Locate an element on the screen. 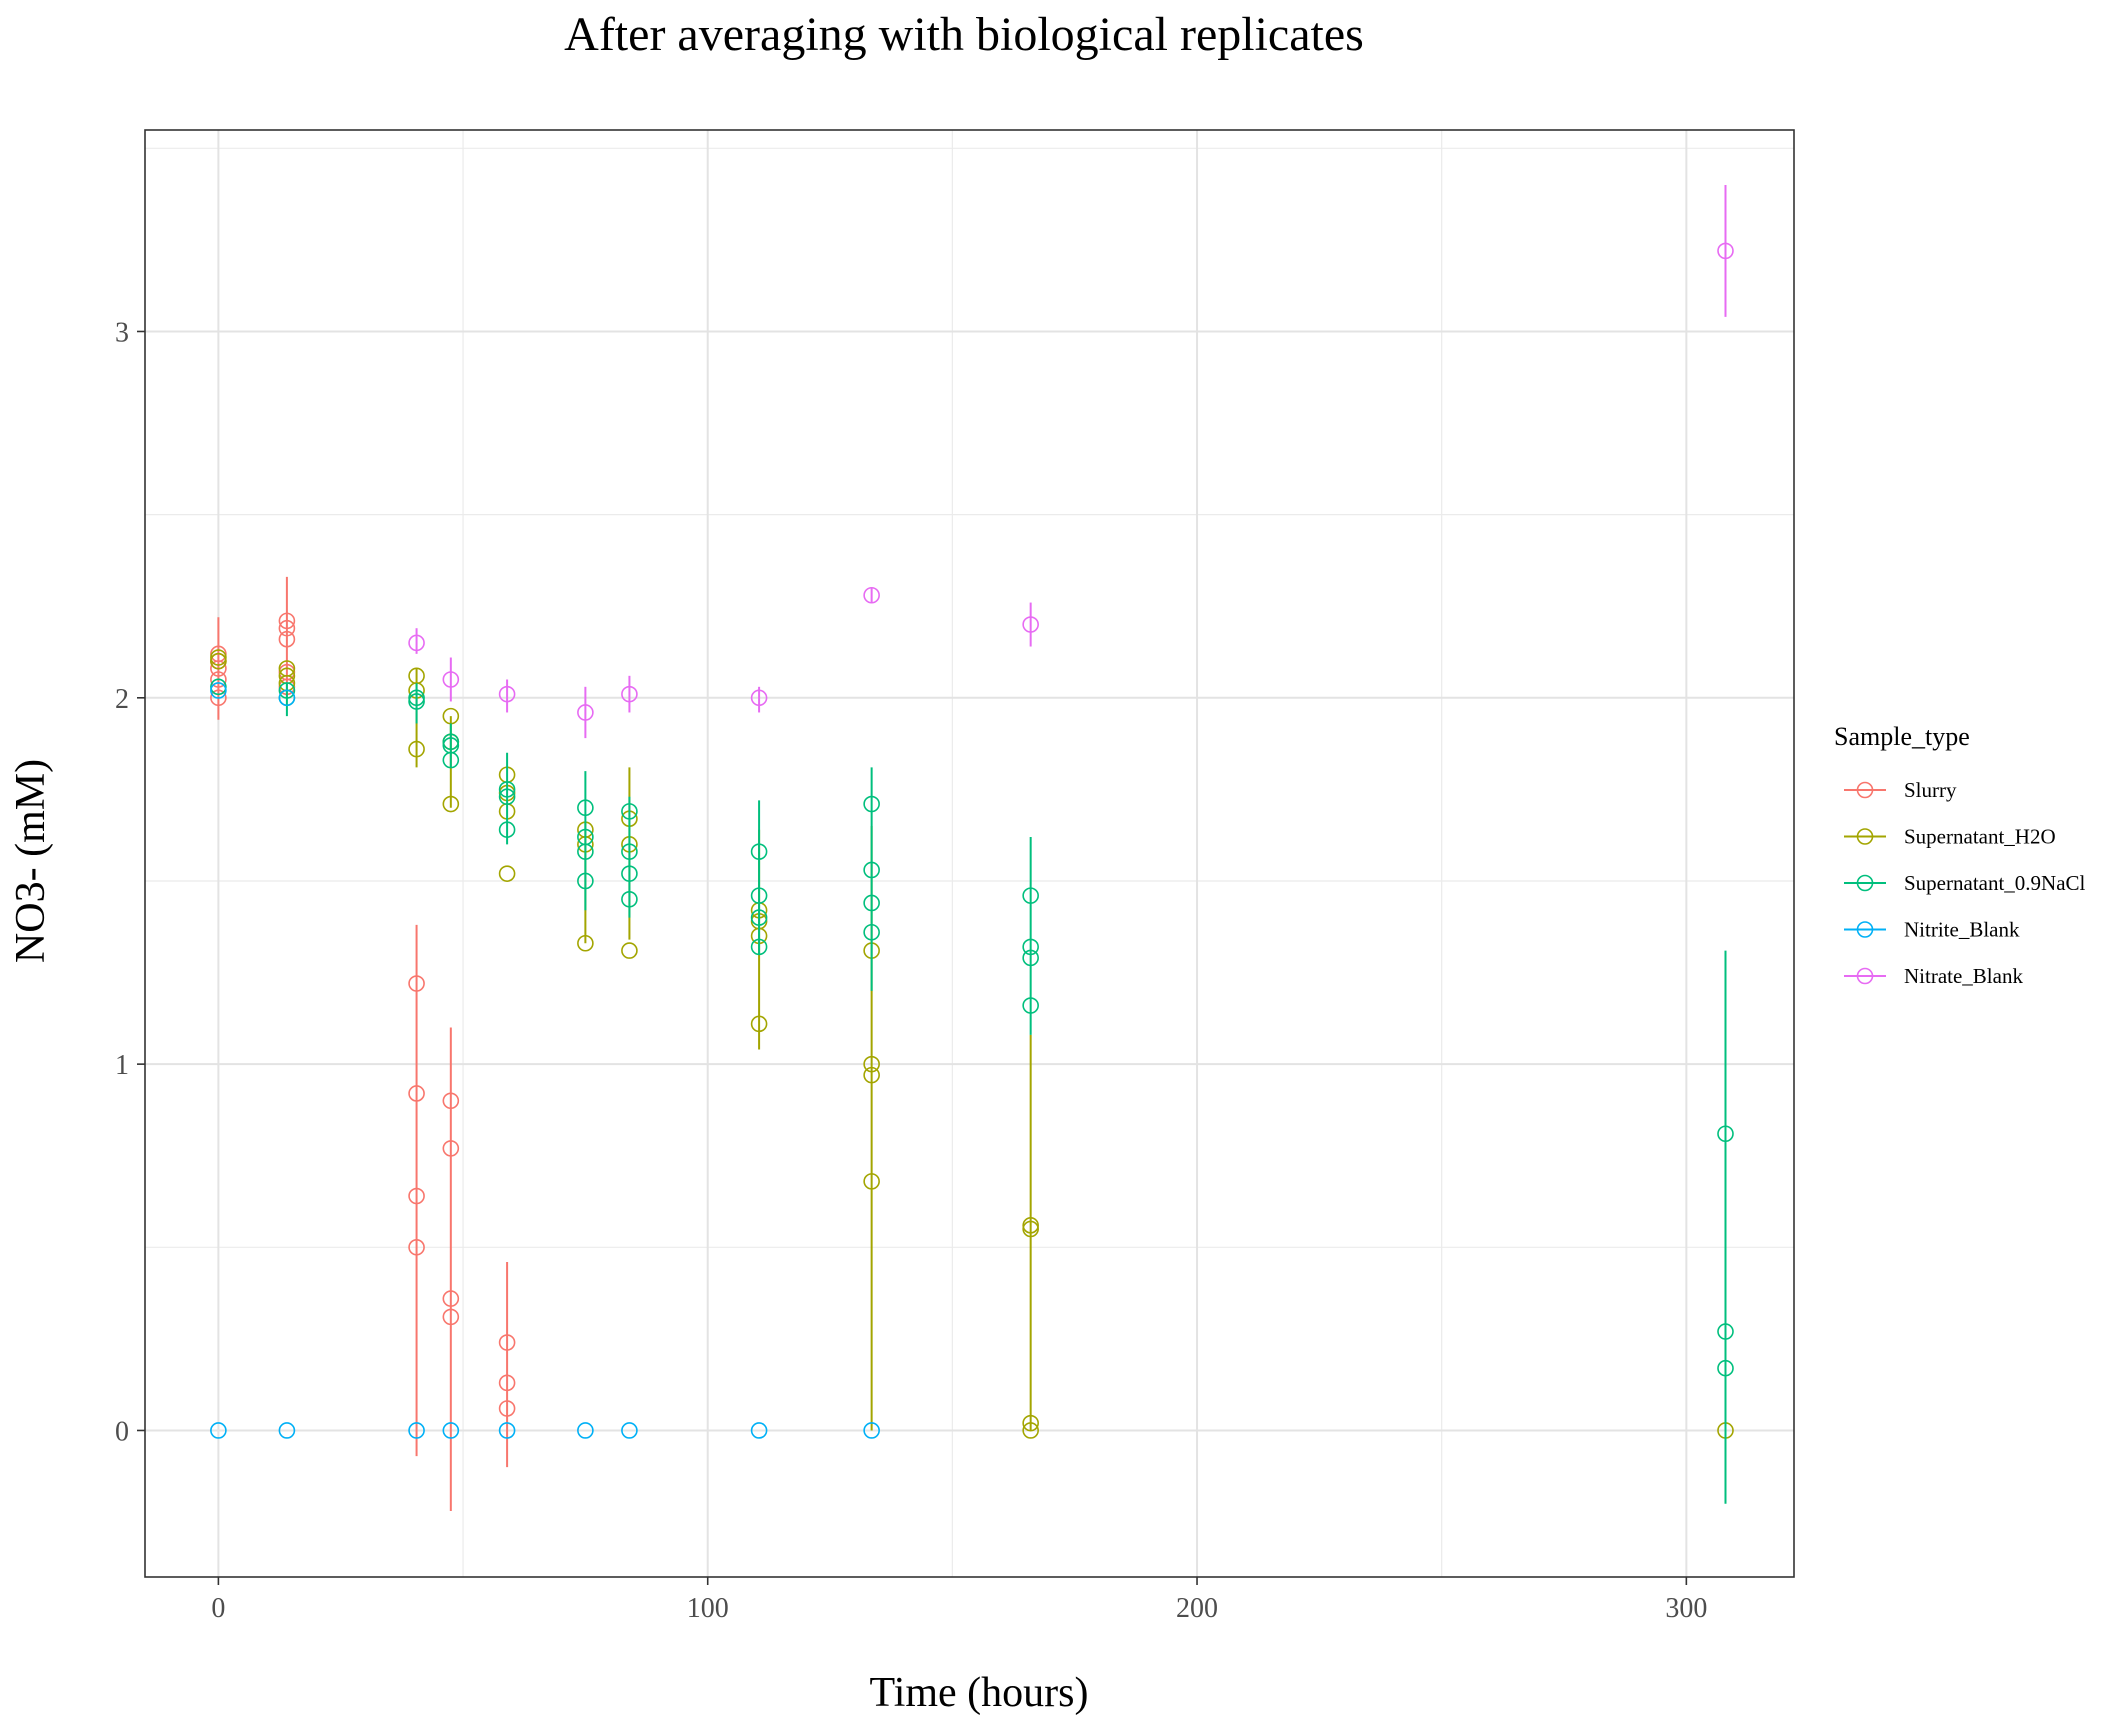 This screenshot has height=1728, width=2112. legend-label: Nitrate_Blank is located at coordinates (1963, 976).